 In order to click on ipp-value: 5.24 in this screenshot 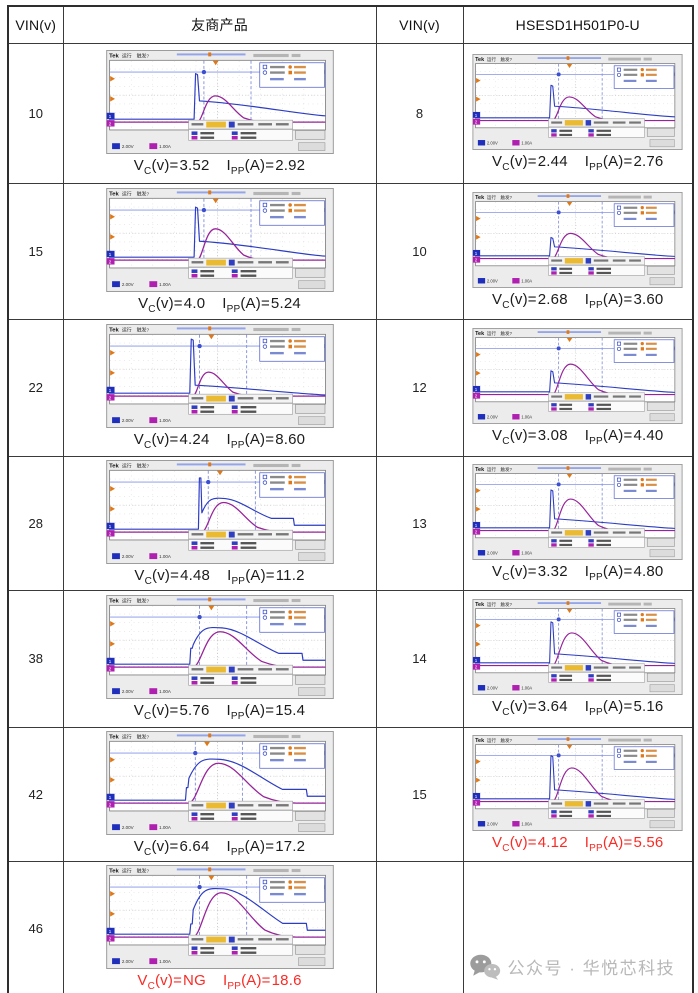, I will do `click(285, 303)`.